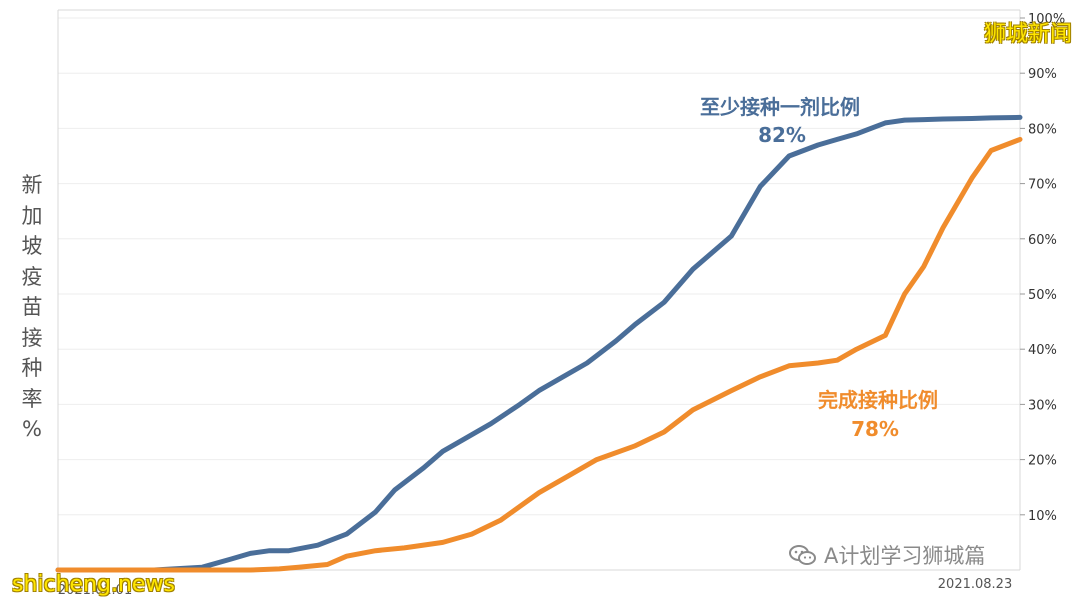  I want to click on wechat-icon, so click(802, 555).